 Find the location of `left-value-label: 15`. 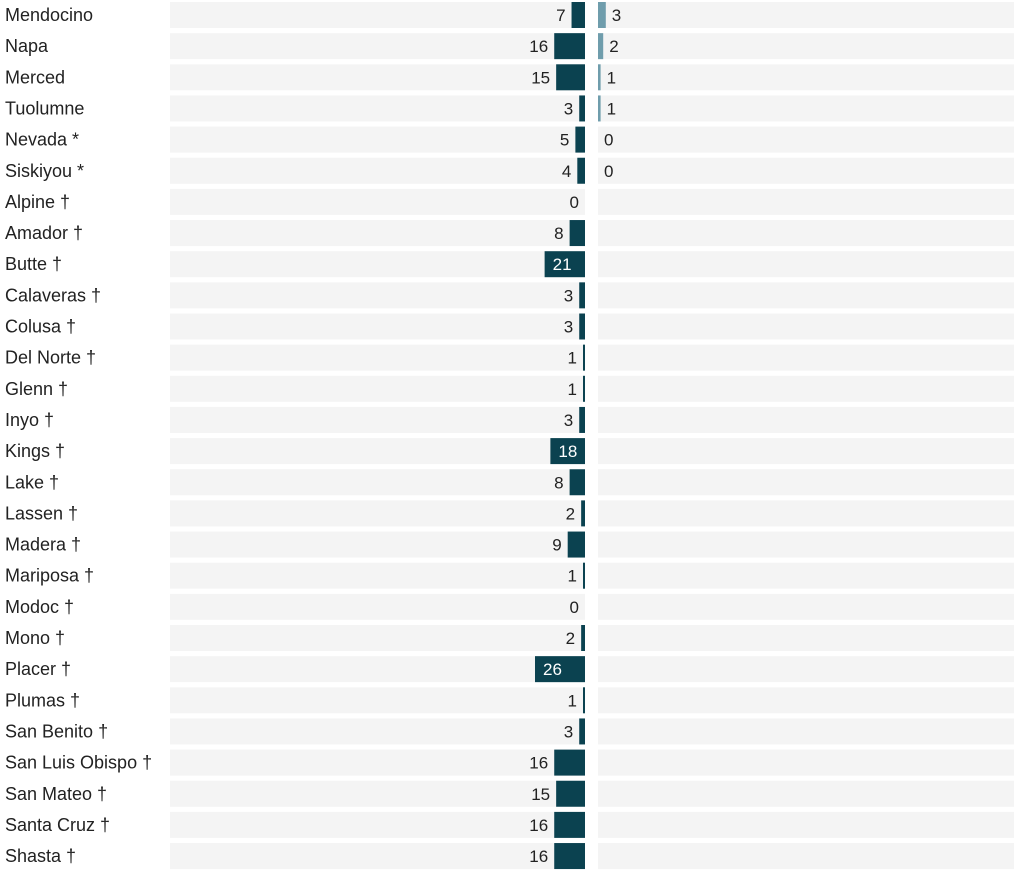

left-value-label: 15 is located at coordinates (540, 794).